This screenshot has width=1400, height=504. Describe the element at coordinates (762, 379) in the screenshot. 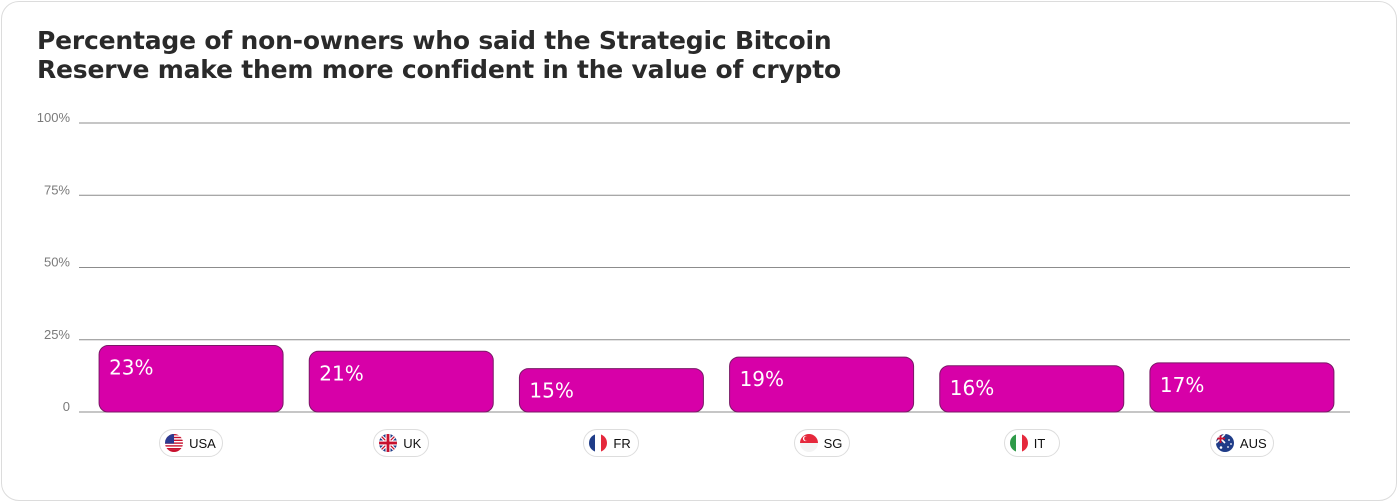

I see `bar-value-label: 19%` at that location.